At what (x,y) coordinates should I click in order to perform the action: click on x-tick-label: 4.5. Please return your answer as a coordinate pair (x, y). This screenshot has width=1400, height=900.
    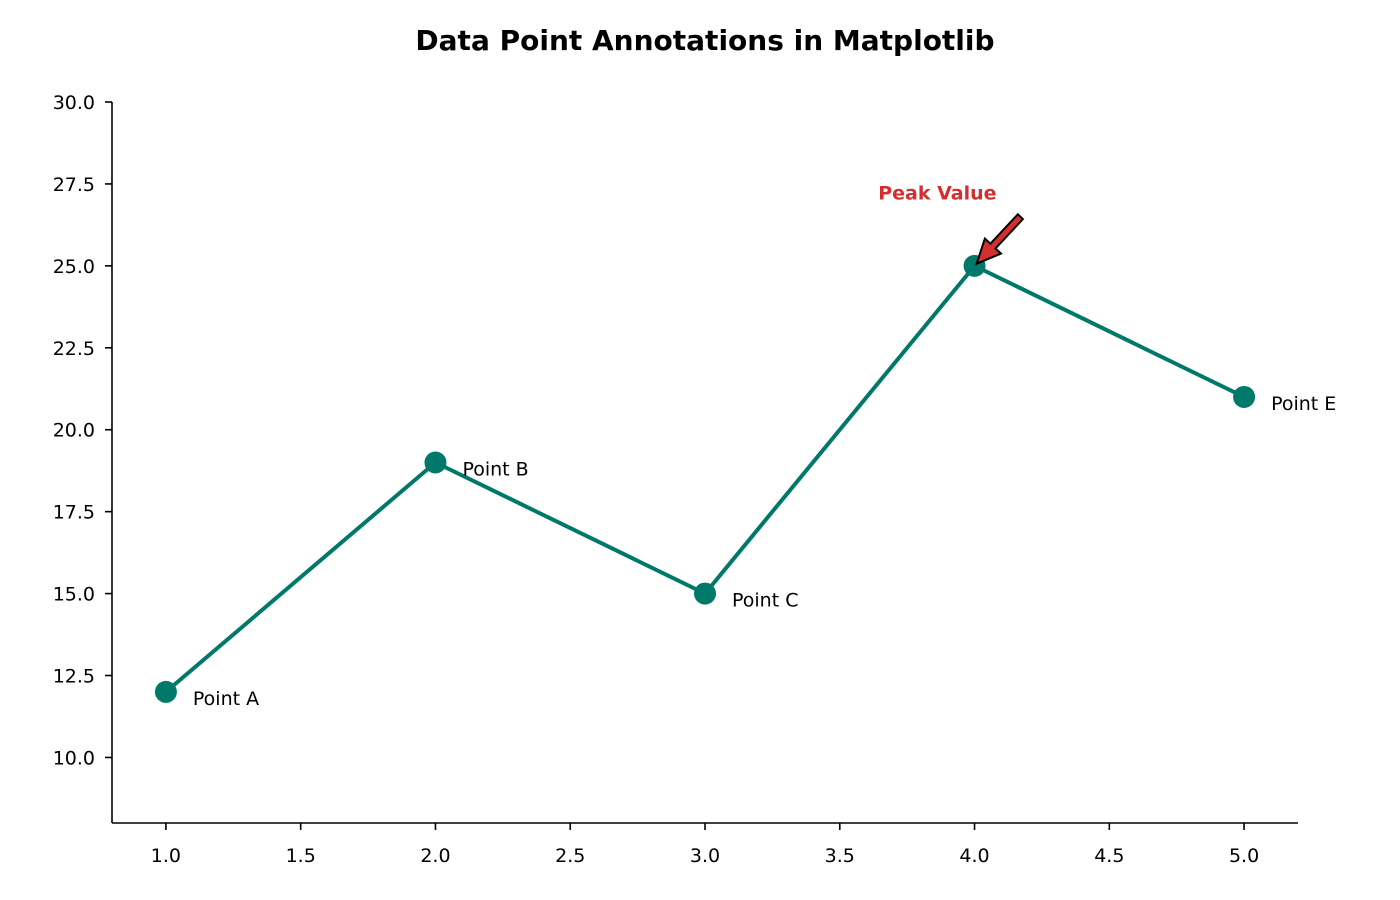
    Looking at the image, I should click on (1109, 856).